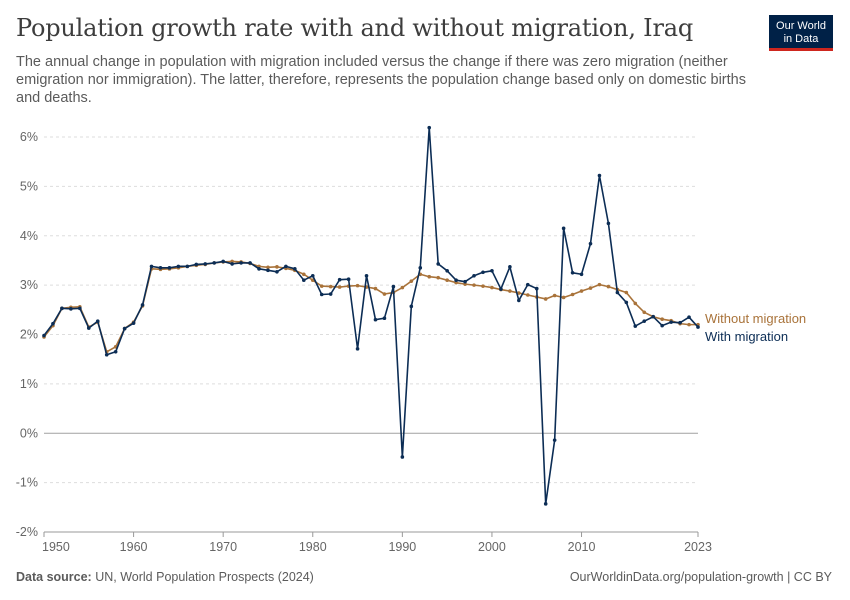 This screenshot has width=850, height=600. I want to click on legend-label: With migration, so click(746, 336).